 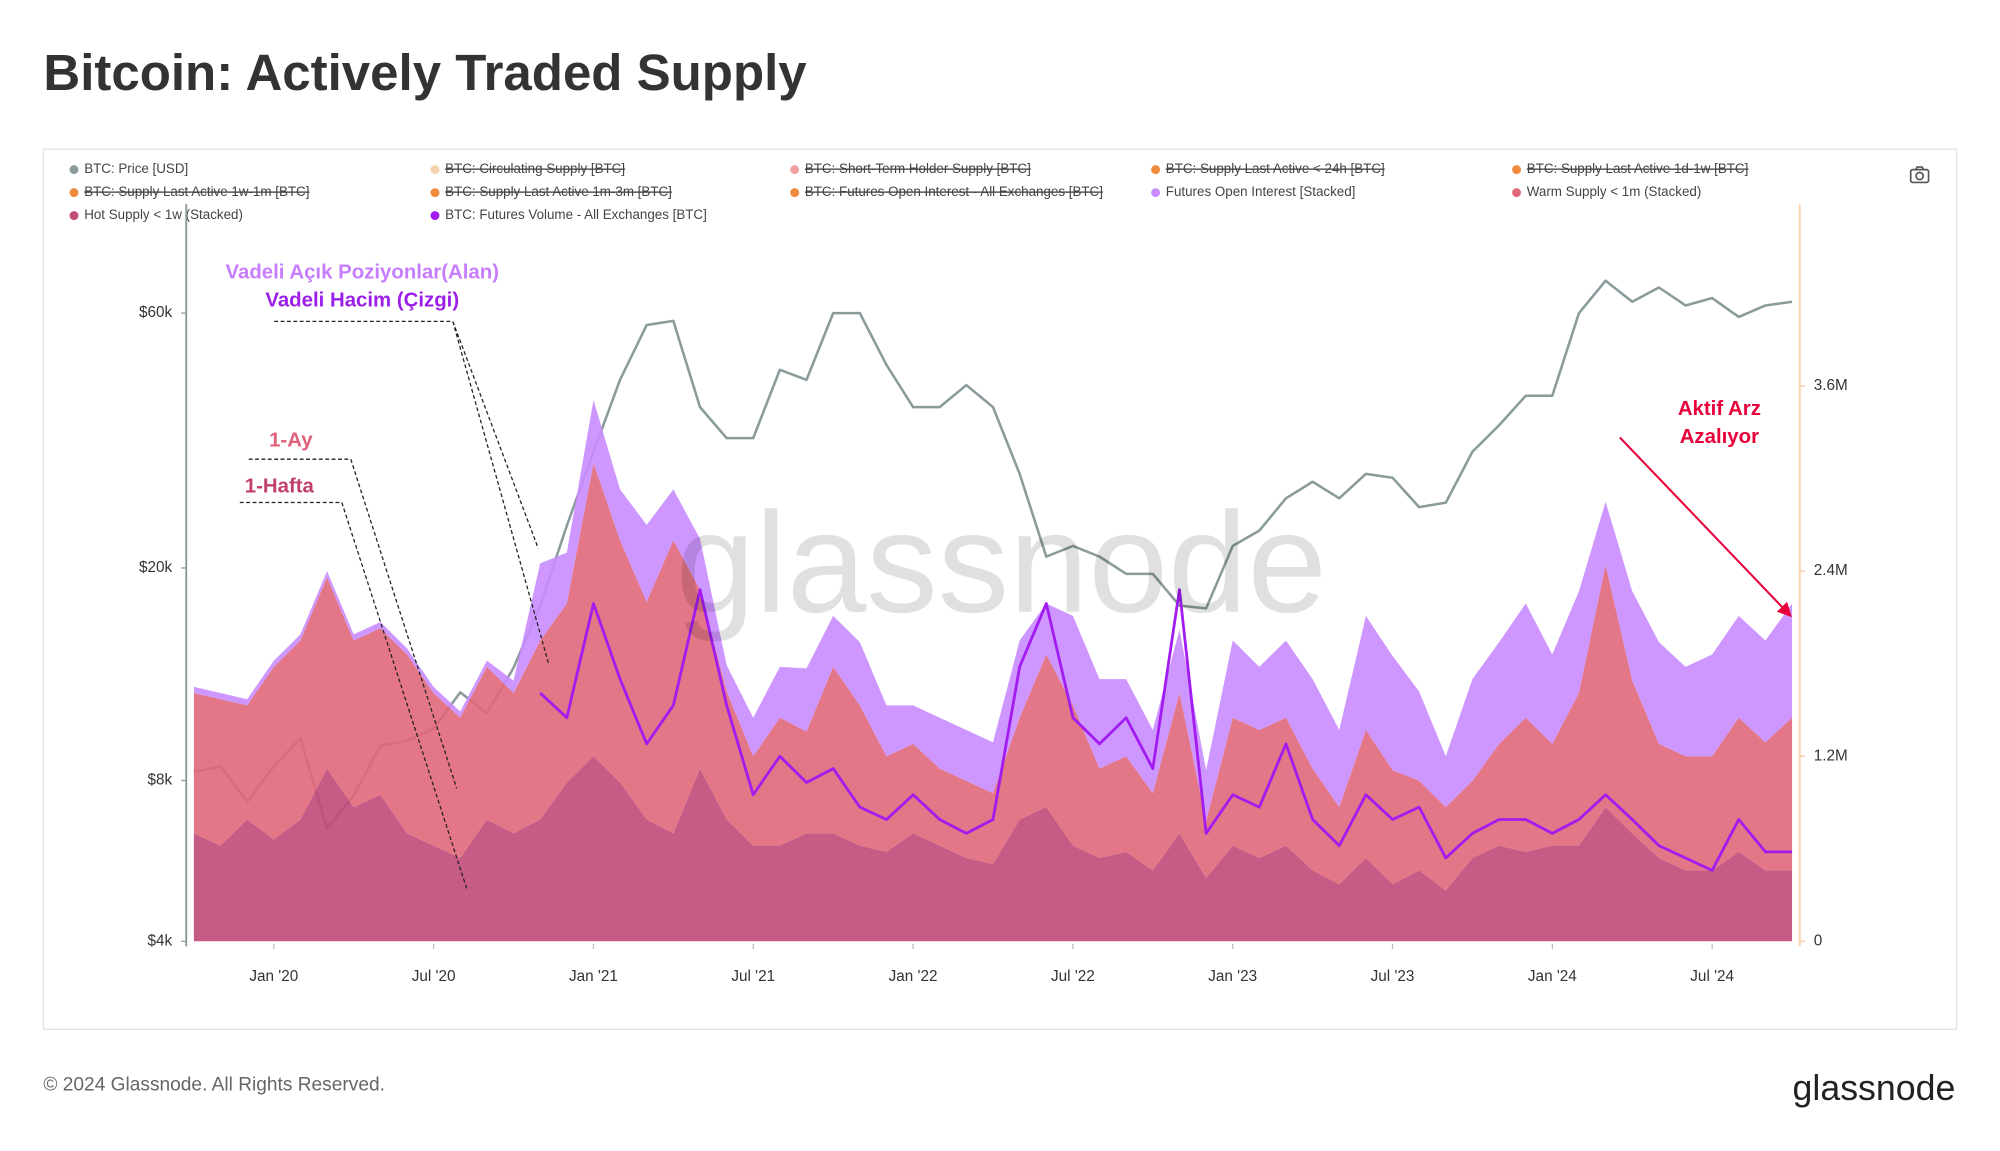 What do you see at coordinates (160, 940) in the screenshot?
I see `y-tick-label: $4k` at bounding box center [160, 940].